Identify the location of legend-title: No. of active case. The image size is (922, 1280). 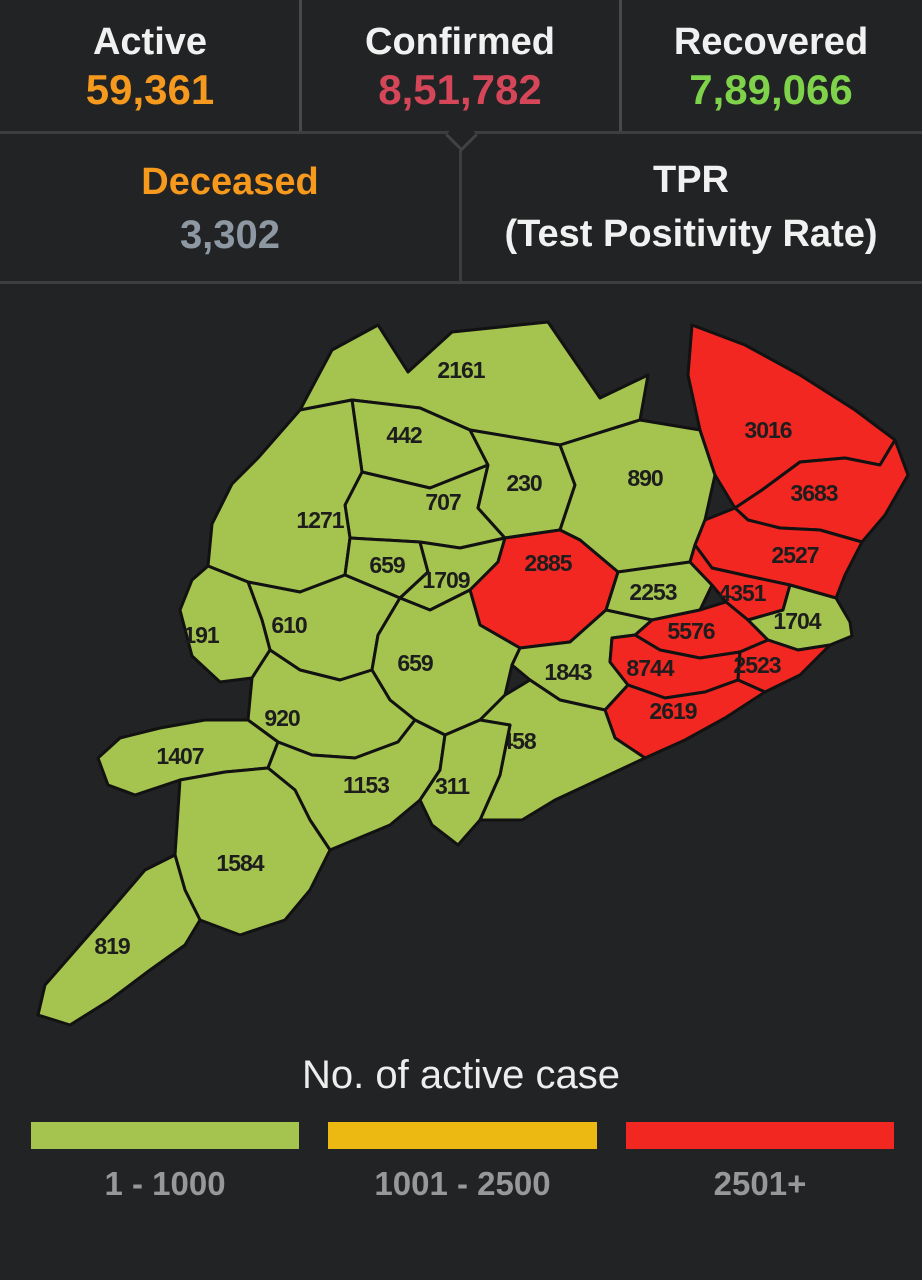
(461, 1075).